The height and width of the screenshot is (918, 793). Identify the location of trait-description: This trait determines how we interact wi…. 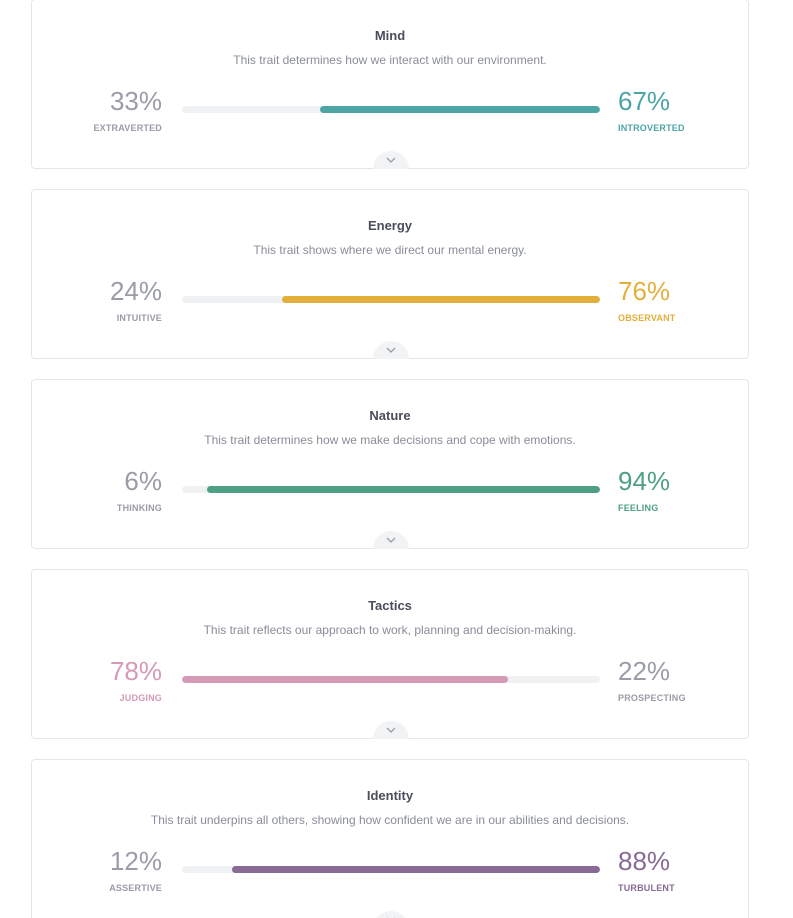
(390, 60).